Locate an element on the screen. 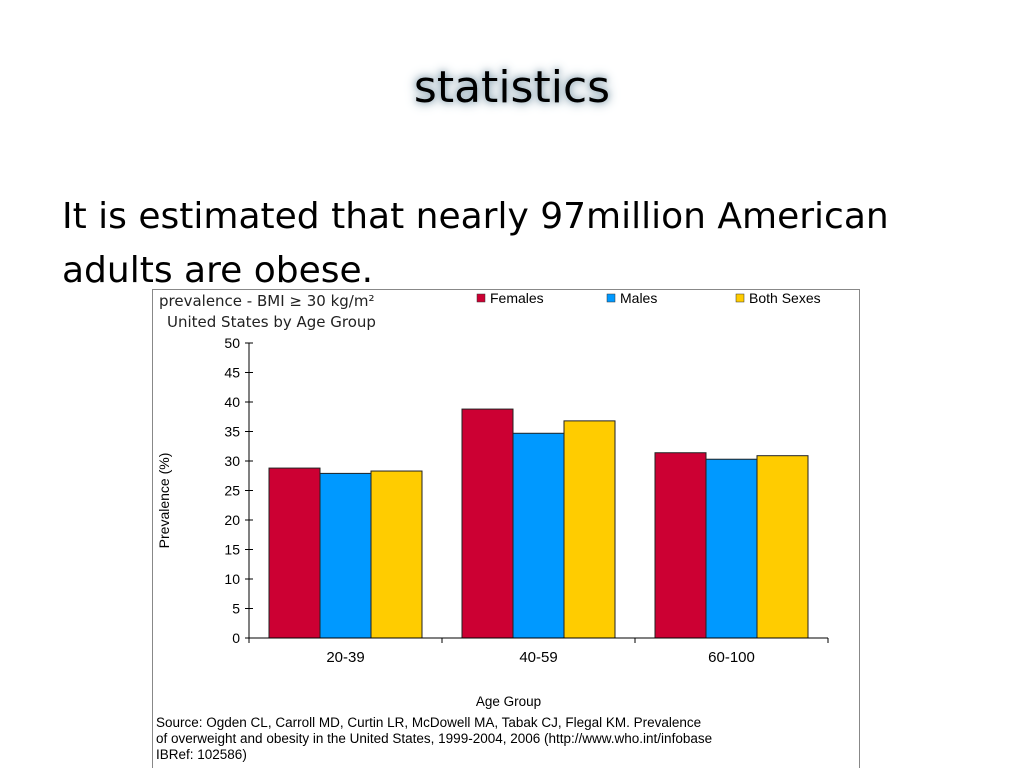  bar-20-39-females is located at coordinates (294, 553).